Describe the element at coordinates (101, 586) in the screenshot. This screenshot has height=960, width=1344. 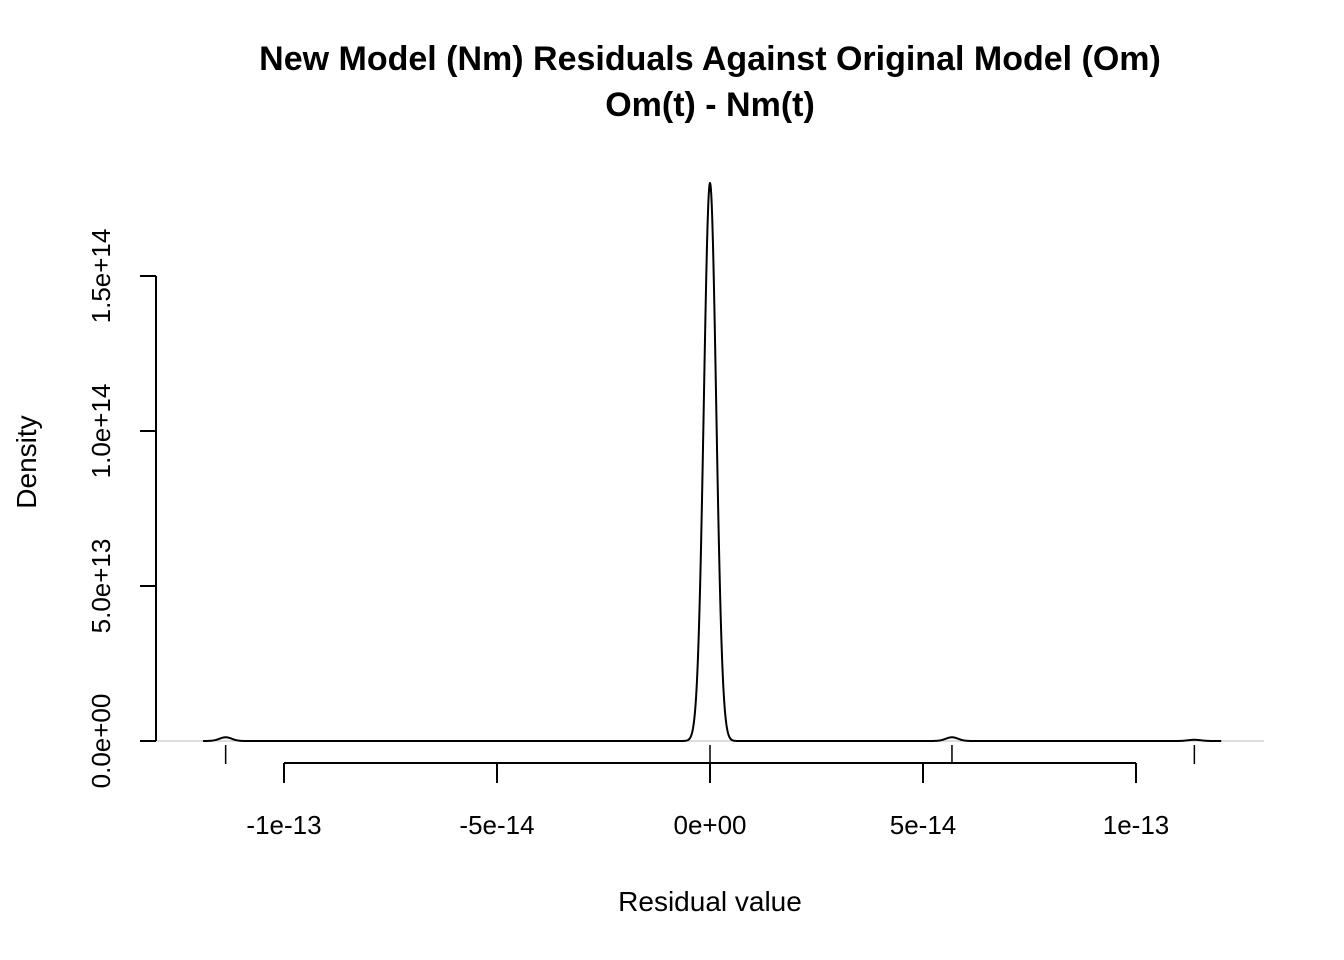
I see `y-tick-label: 5.0e+13` at that location.